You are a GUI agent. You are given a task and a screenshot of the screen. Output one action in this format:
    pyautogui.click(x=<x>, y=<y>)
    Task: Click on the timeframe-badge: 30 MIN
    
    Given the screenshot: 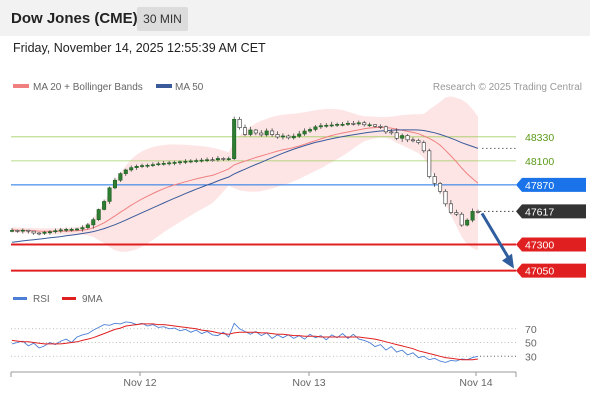 What is the action you would take?
    pyautogui.click(x=162, y=19)
    